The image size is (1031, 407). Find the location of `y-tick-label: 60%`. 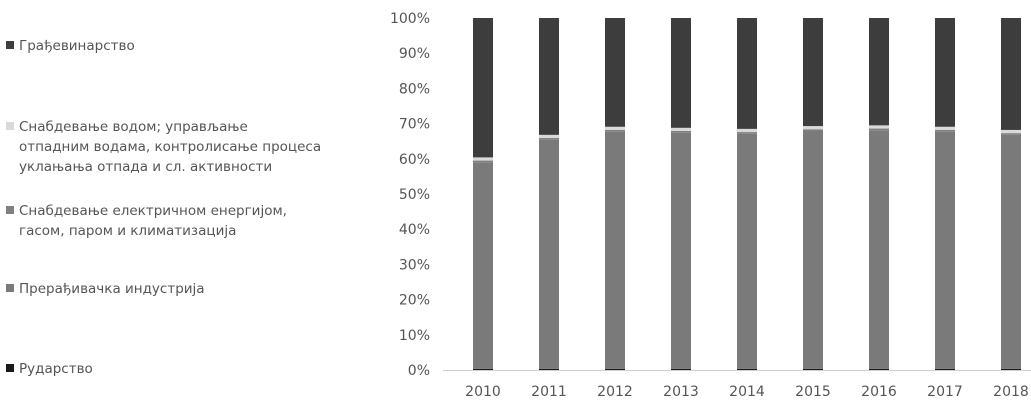

y-tick-label: 60% is located at coordinates (414, 160).